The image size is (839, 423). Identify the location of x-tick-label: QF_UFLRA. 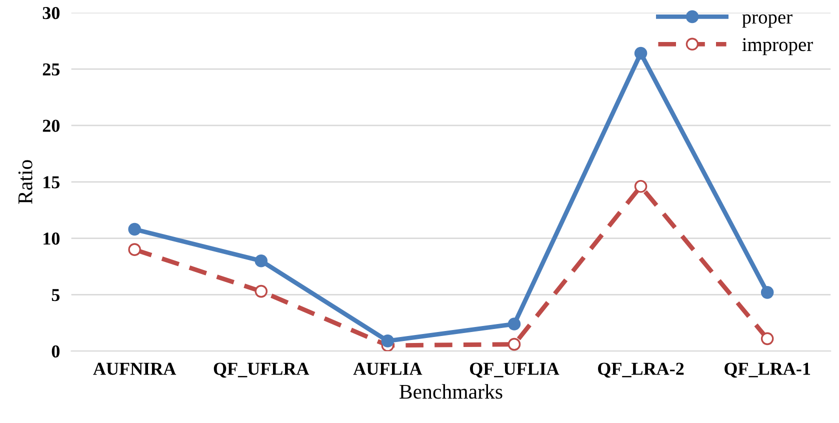
(262, 370).